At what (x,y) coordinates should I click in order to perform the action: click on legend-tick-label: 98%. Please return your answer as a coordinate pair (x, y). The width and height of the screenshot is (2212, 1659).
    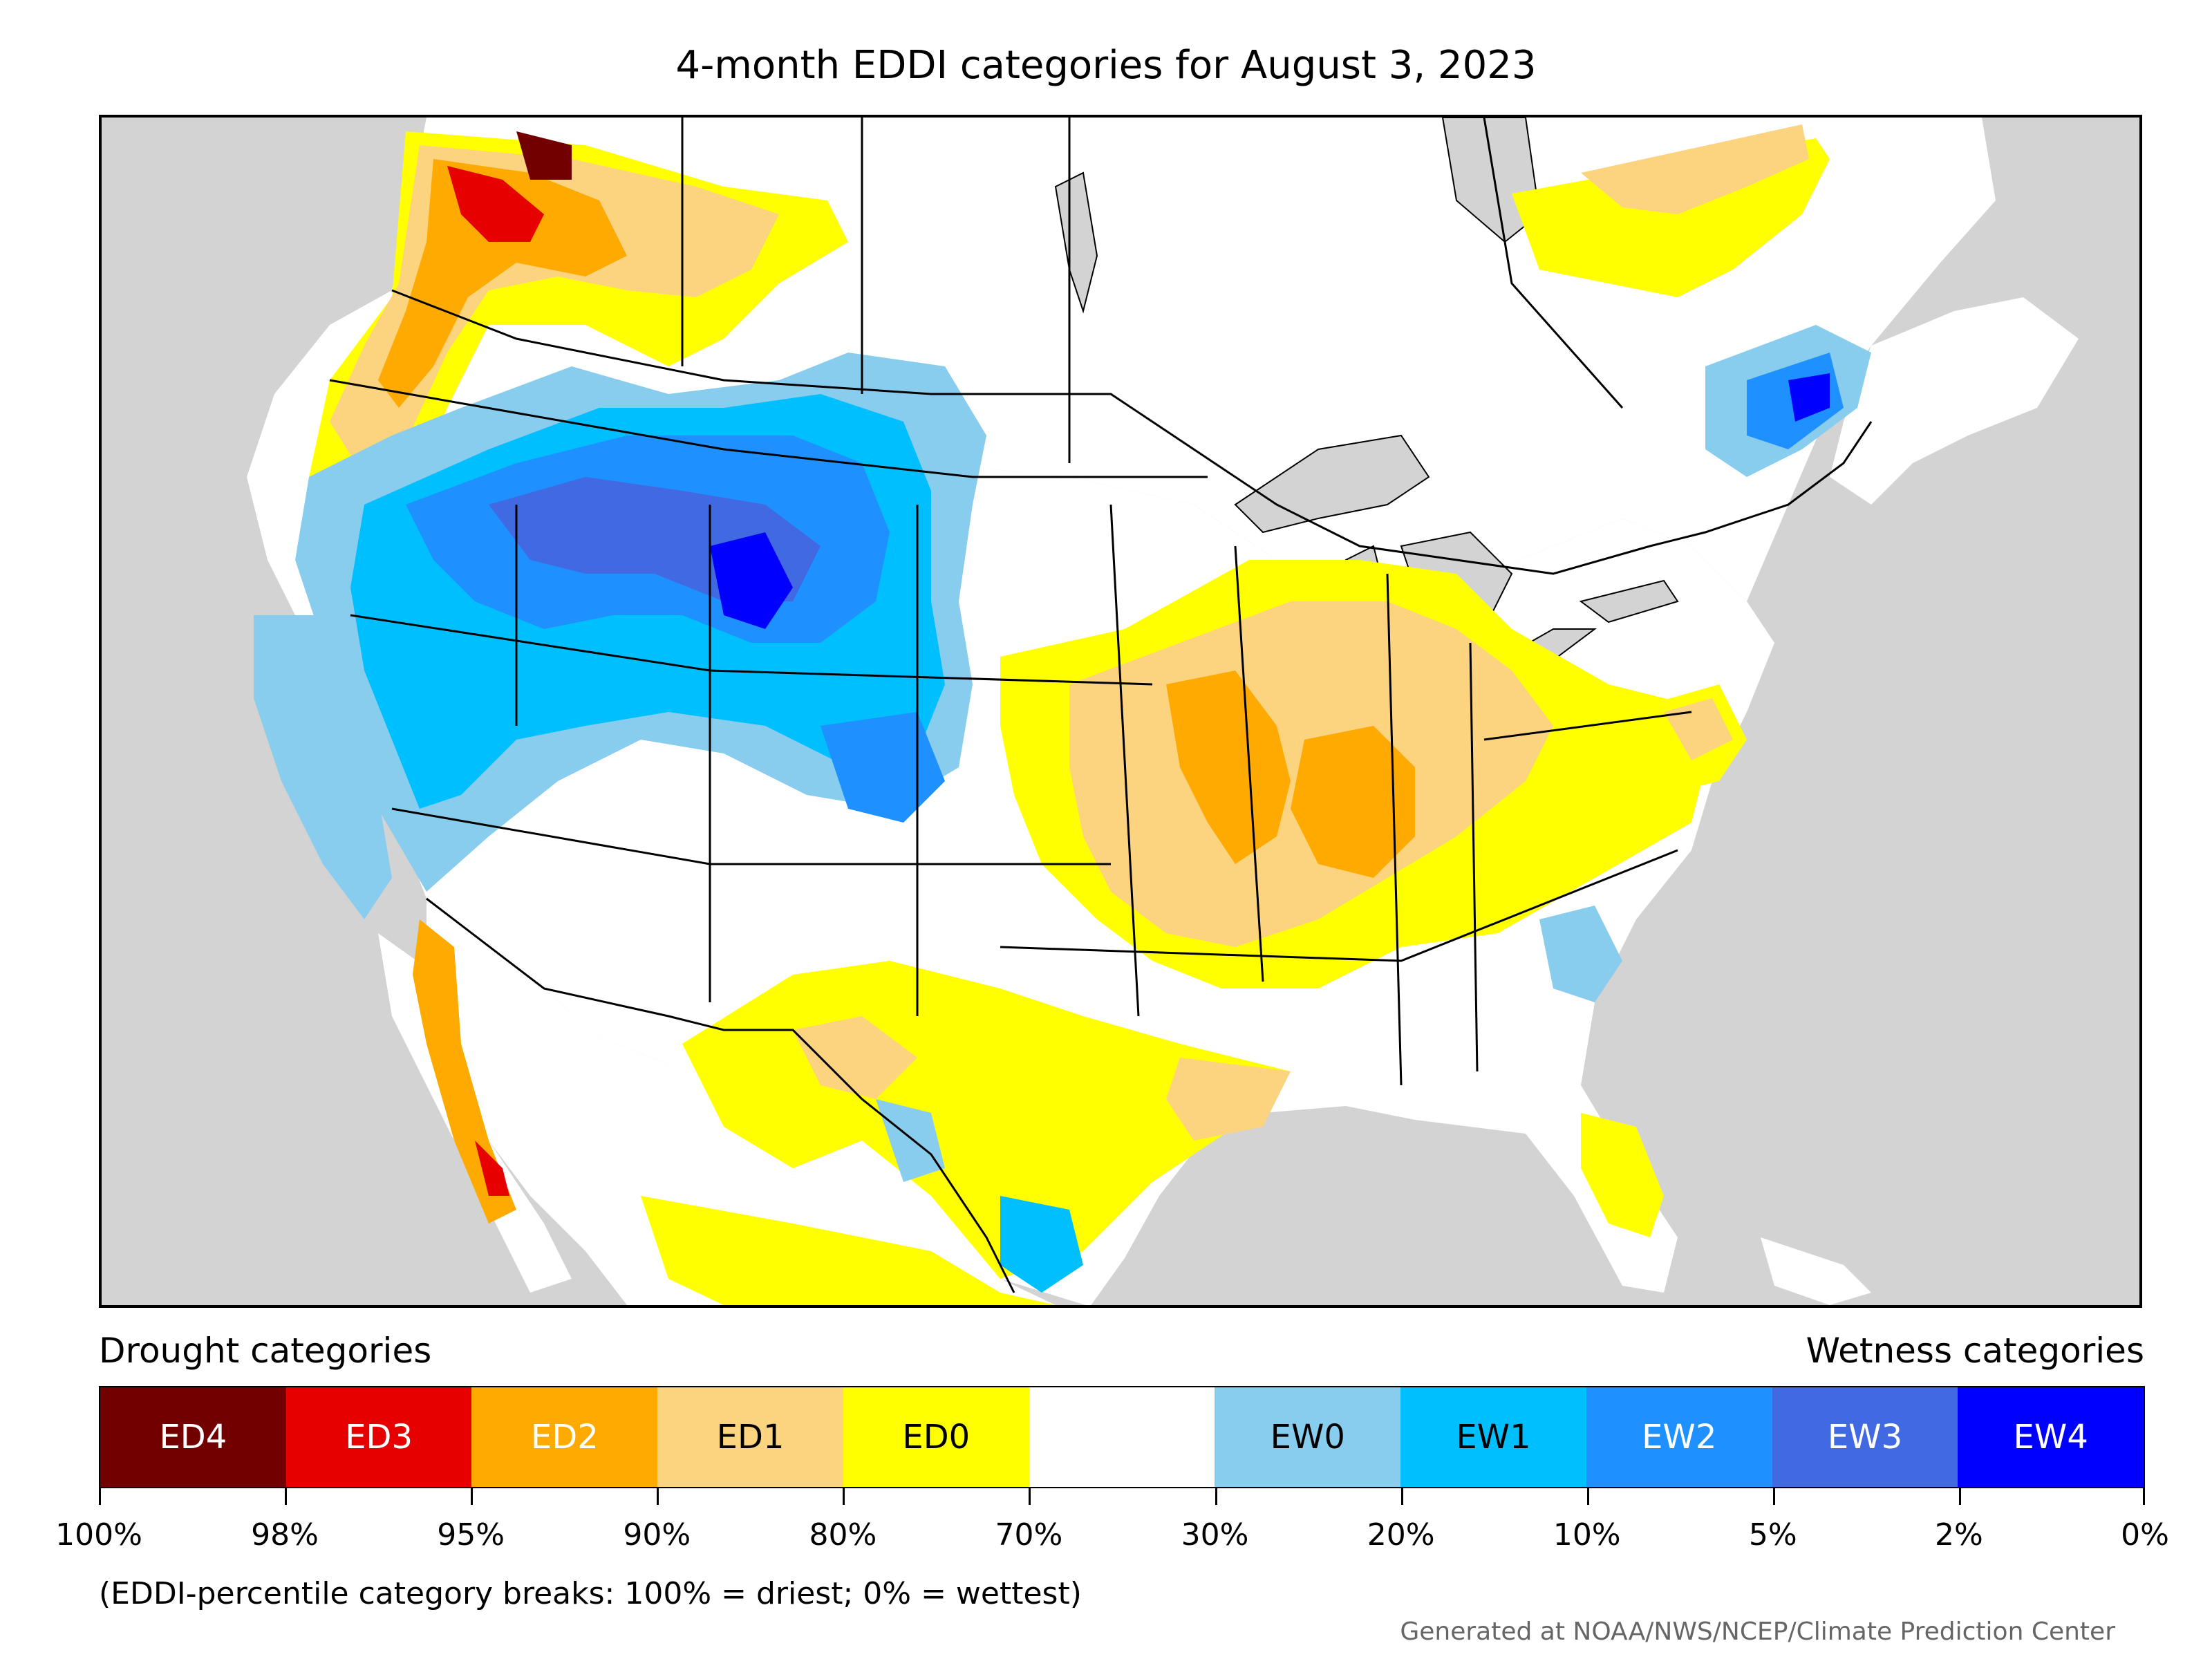
    Looking at the image, I should click on (285, 1535).